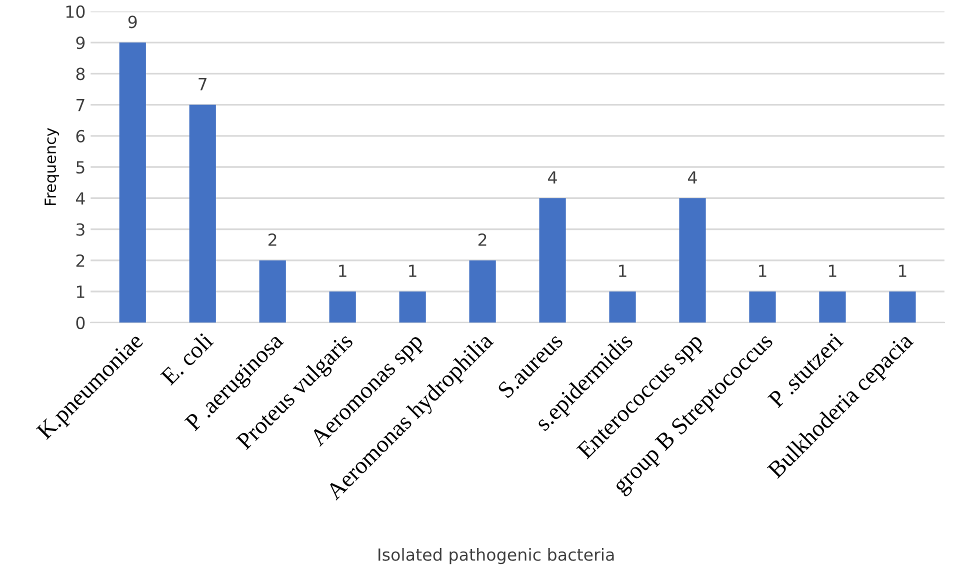 The image size is (954, 571). I want to click on y-axis-title: Frequency, so click(52, 166).